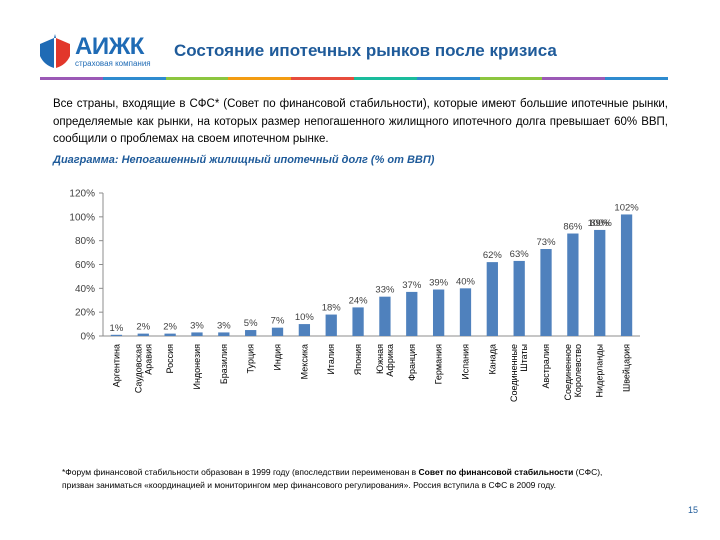 The height and width of the screenshot is (540, 720). I want to click on x-category-label: СоединенныеШтаты, so click(519, 373).